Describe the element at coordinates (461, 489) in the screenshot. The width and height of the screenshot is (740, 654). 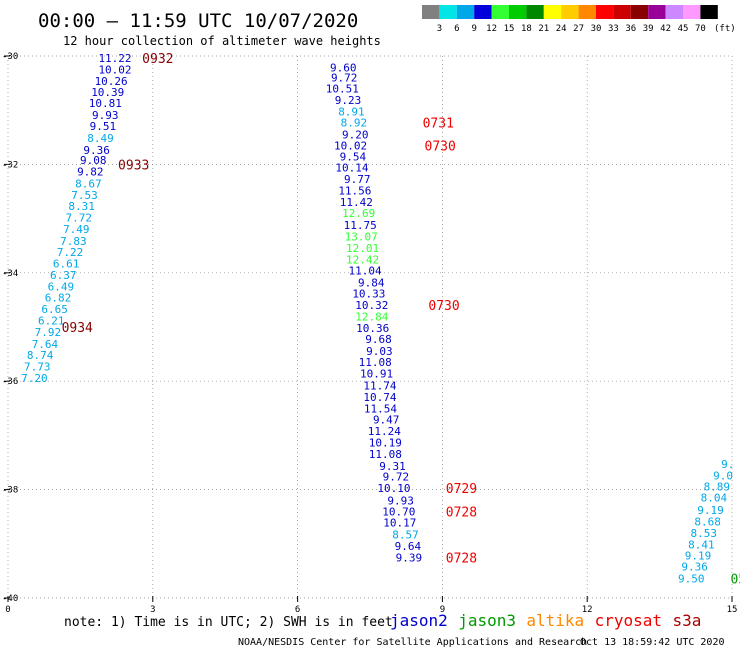
I see `pass-time-label: 0729` at that location.